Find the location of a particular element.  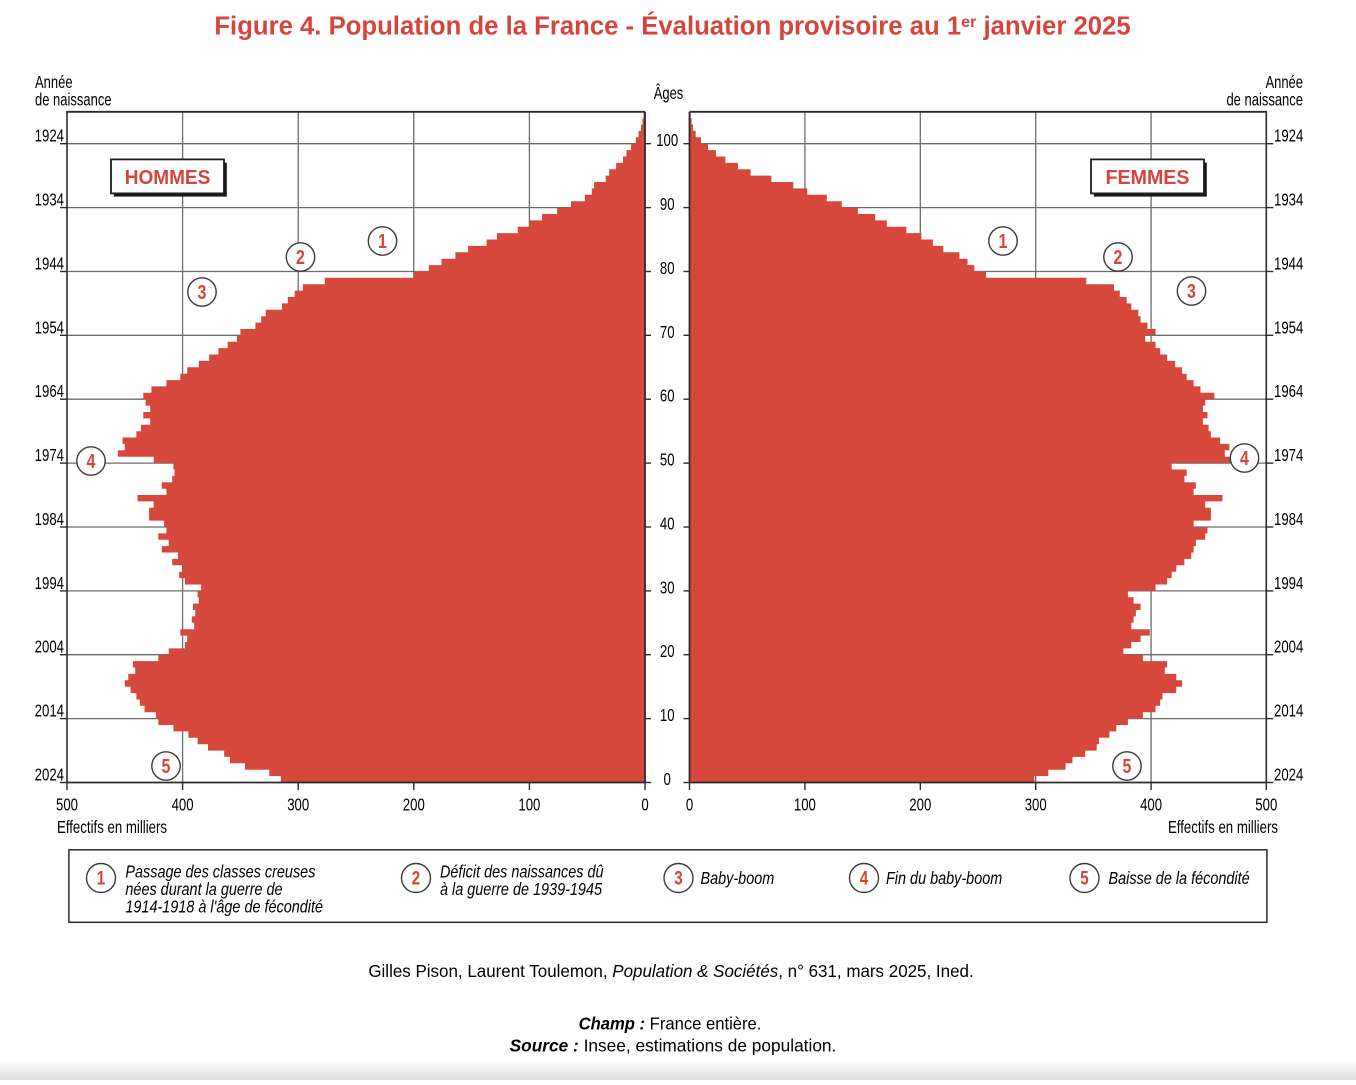

svg-text: 60 is located at coordinates (667, 396).